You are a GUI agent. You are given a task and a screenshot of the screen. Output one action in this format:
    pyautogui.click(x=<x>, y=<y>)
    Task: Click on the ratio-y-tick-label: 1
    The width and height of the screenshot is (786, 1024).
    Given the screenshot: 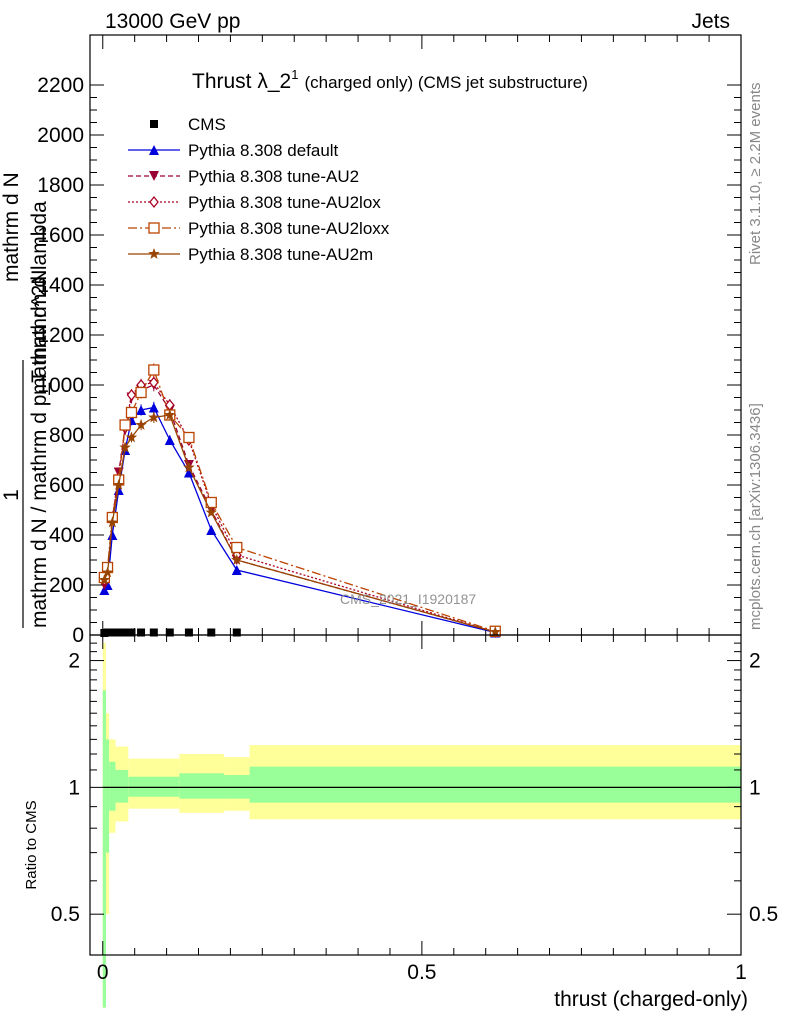 What is the action you would take?
    pyautogui.click(x=74, y=787)
    